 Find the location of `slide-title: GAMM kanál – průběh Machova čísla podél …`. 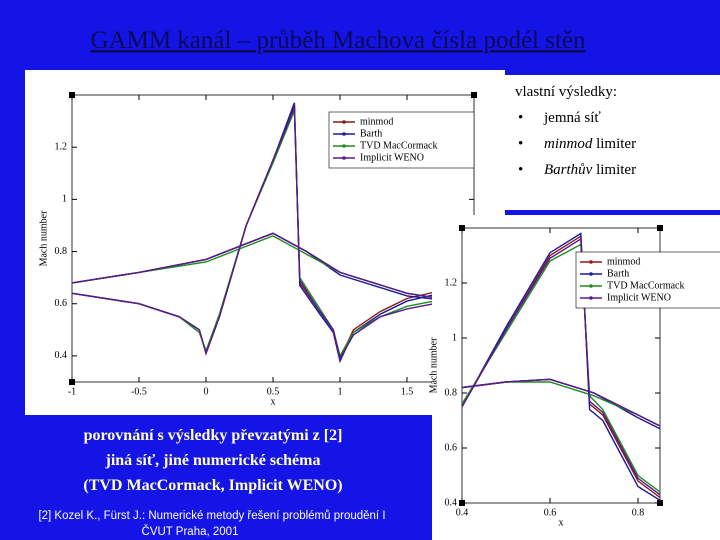

slide-title: GAMM kanál – průběh Machova čísla podél … is located at coordinates (338, 40).